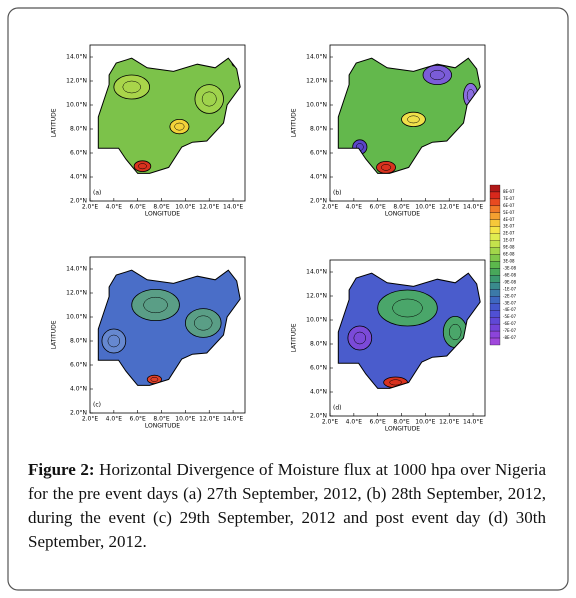  I want to click on colorbar-label: -1E-07, so click(510, 288).